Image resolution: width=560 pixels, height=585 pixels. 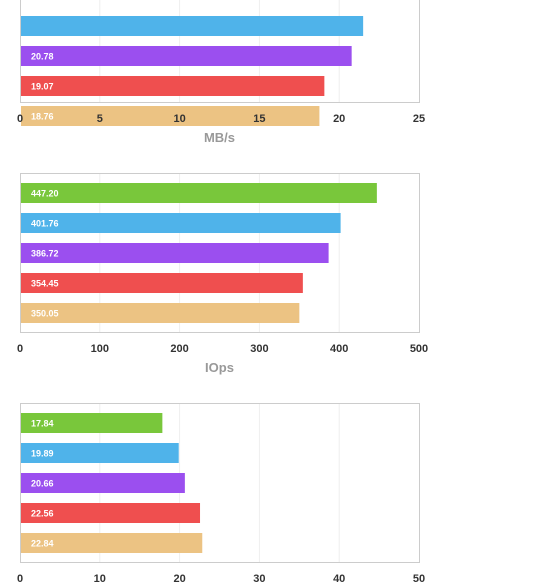 I want to click on chart-2-bar-value-label: 386.72, so click(x=45, y=254).